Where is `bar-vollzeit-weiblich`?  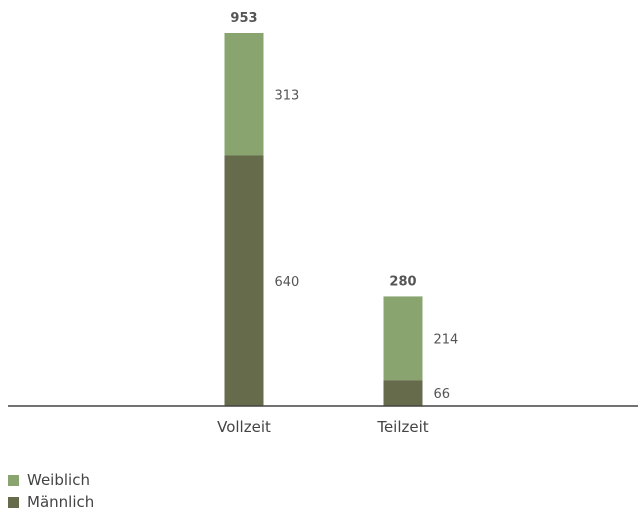
bar-vollzeit-weiblich is located at coordinates (244, 94).